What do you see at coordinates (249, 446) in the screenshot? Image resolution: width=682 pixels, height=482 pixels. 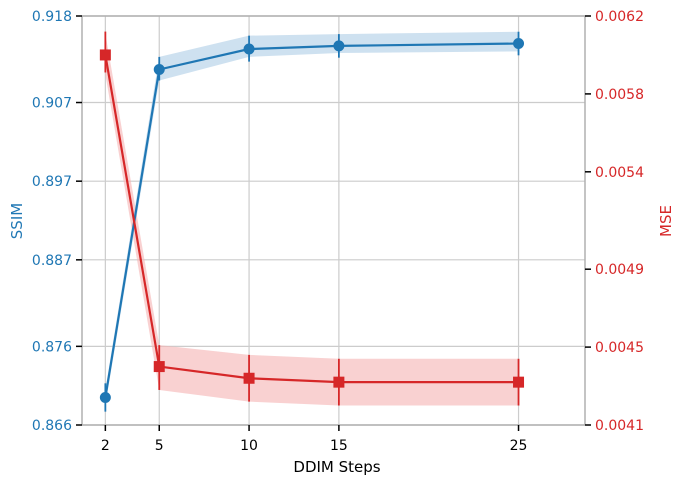 I see `x-tick-label: 10` at bounding box center [249, 446].